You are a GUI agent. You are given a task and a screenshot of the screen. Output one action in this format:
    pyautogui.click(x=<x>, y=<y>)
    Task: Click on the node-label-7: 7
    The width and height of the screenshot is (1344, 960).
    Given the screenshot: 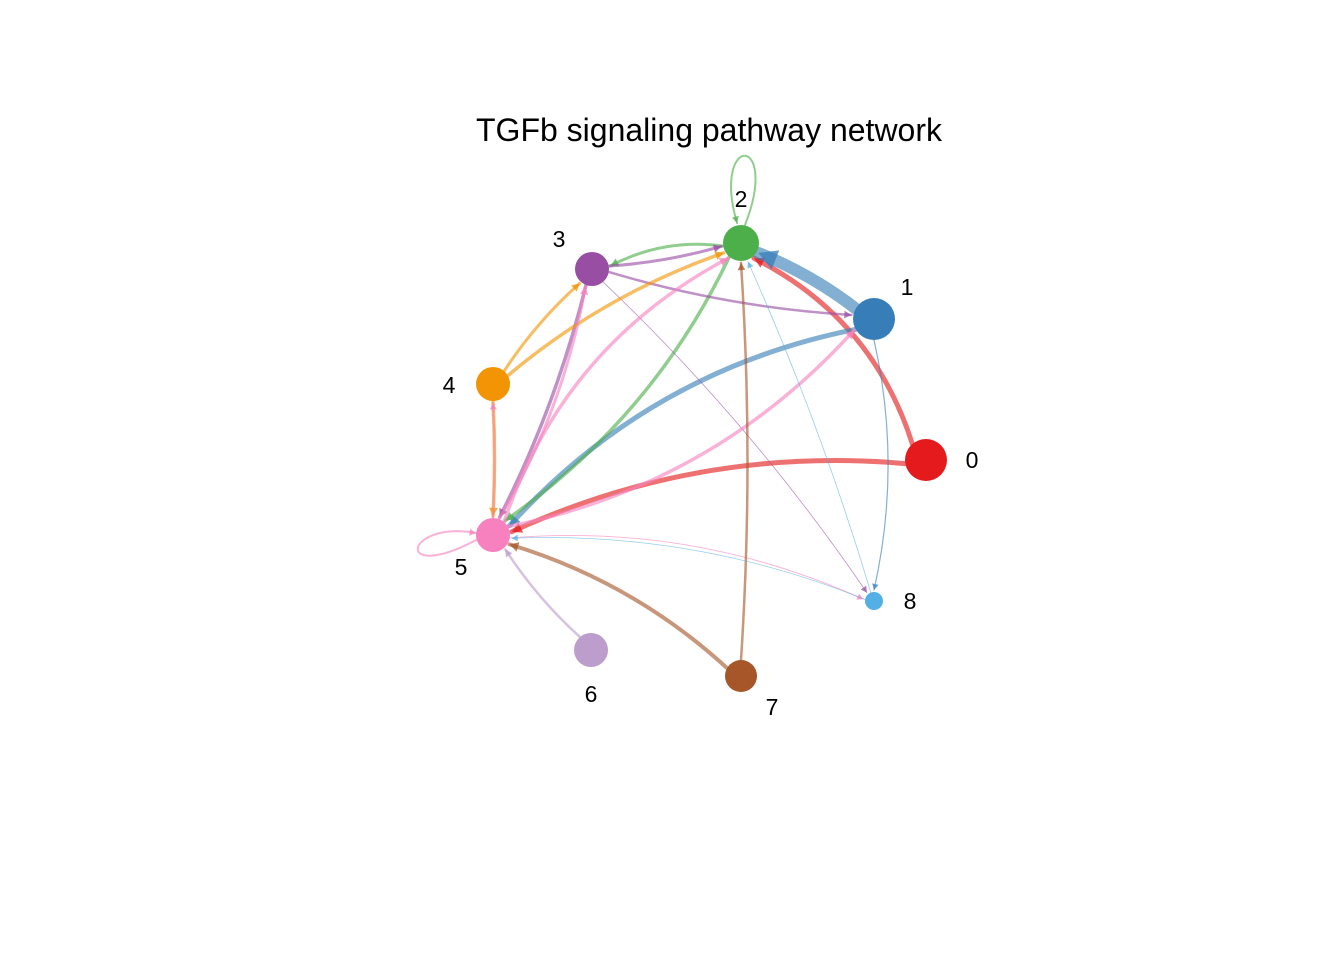 What is the action you would take?
    pyautogui.click(x=772, y=707)
    